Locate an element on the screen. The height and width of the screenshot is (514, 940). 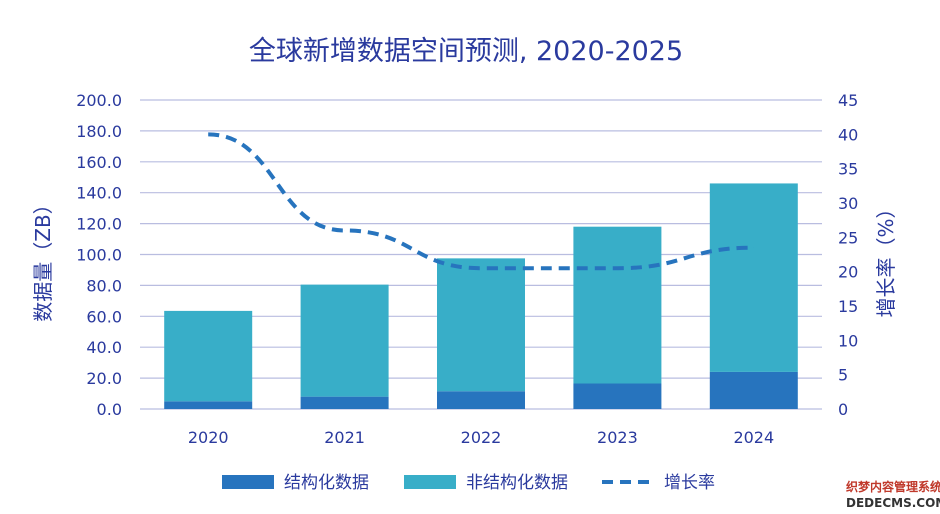
y2-tick-label-7: 35 is located at coordinates (848, 169).